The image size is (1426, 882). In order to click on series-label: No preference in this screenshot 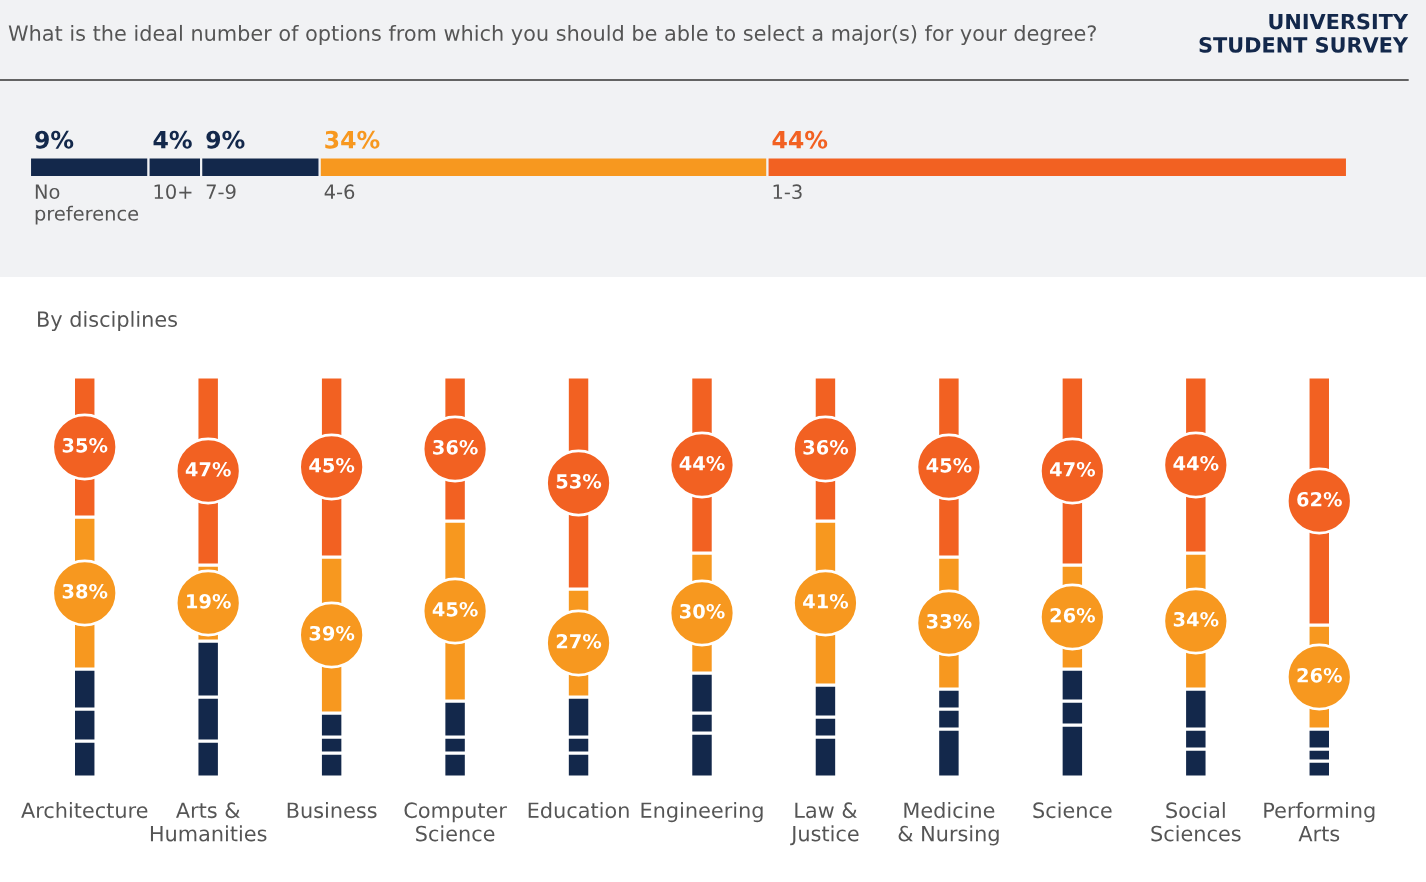, I will do `click(87, 204)`.